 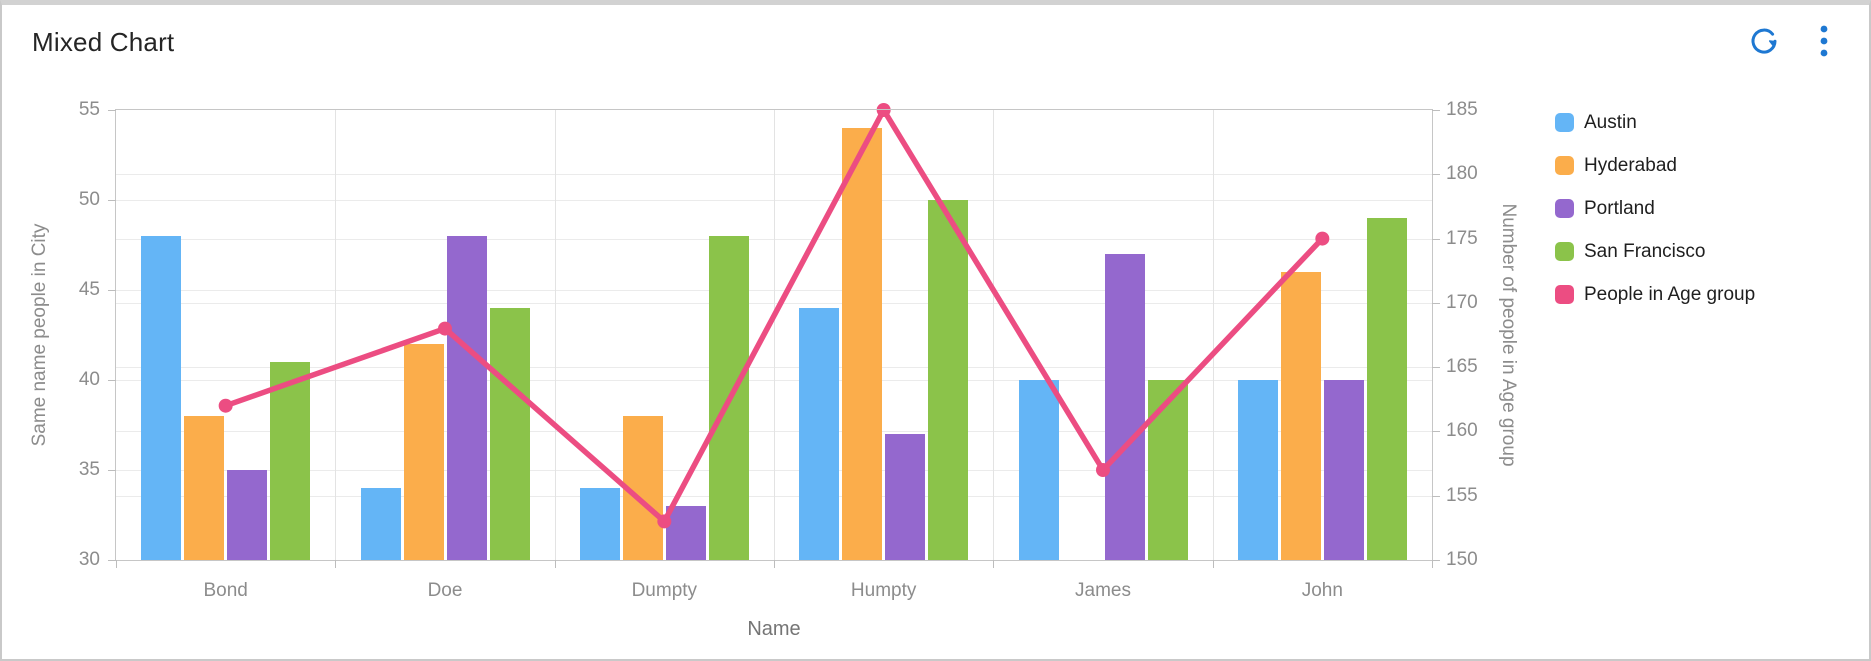 I want to click on legend-item-san-francisco: San Francisco, so click(x=1655, y=251).